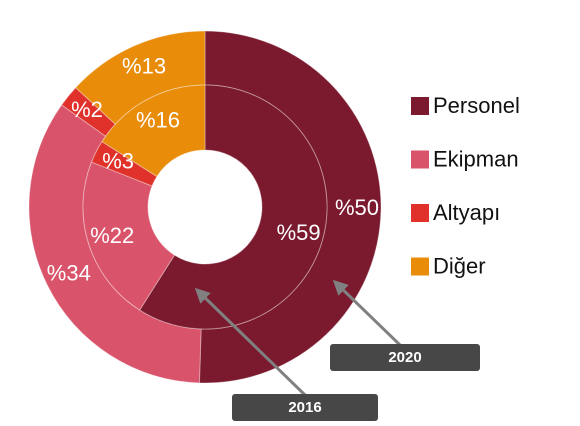  Describe the element at coordinates (87, 109) in the screenshot. I see `value-label: %2` at that location.